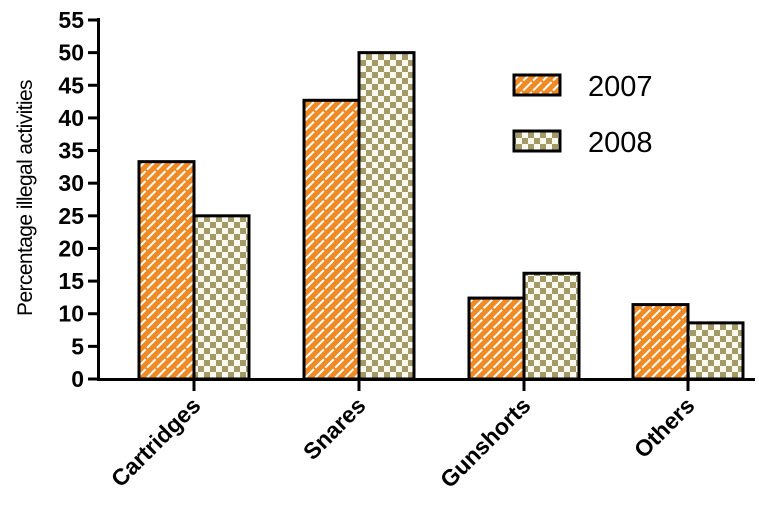 Image resolution: width=759 pixels, height=518 pixels. Describe the element at coordinates (78, 199) in the screenshot. I see `y-axis-ticks: 0 5 10 15 20 25 30 35 40 45 50 55` at that location.